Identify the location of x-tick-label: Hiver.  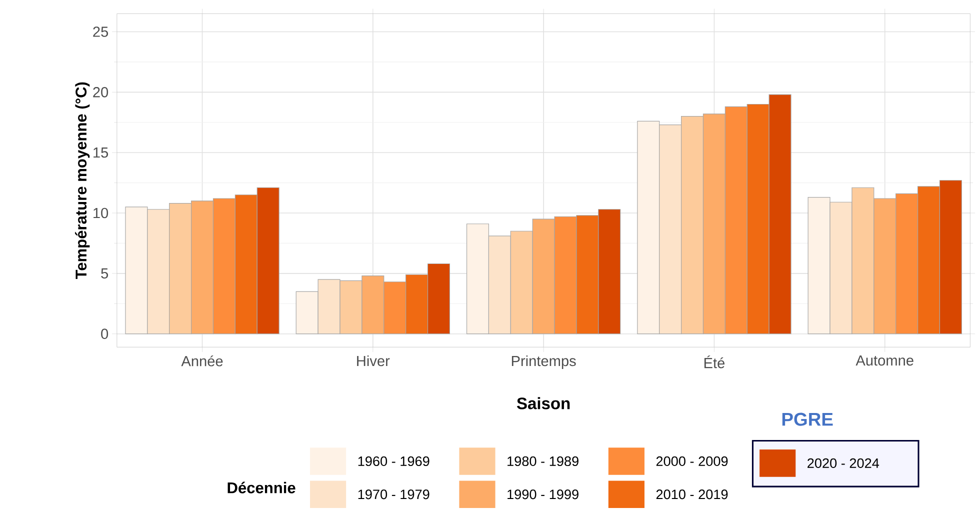
(373, 361).